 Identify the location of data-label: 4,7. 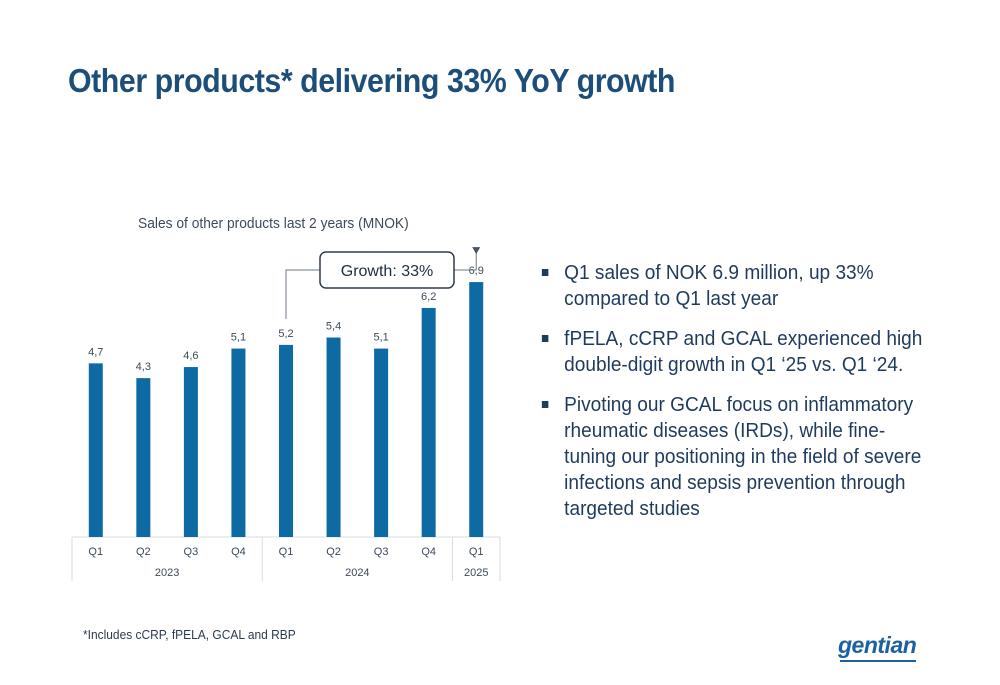
(95, 352).